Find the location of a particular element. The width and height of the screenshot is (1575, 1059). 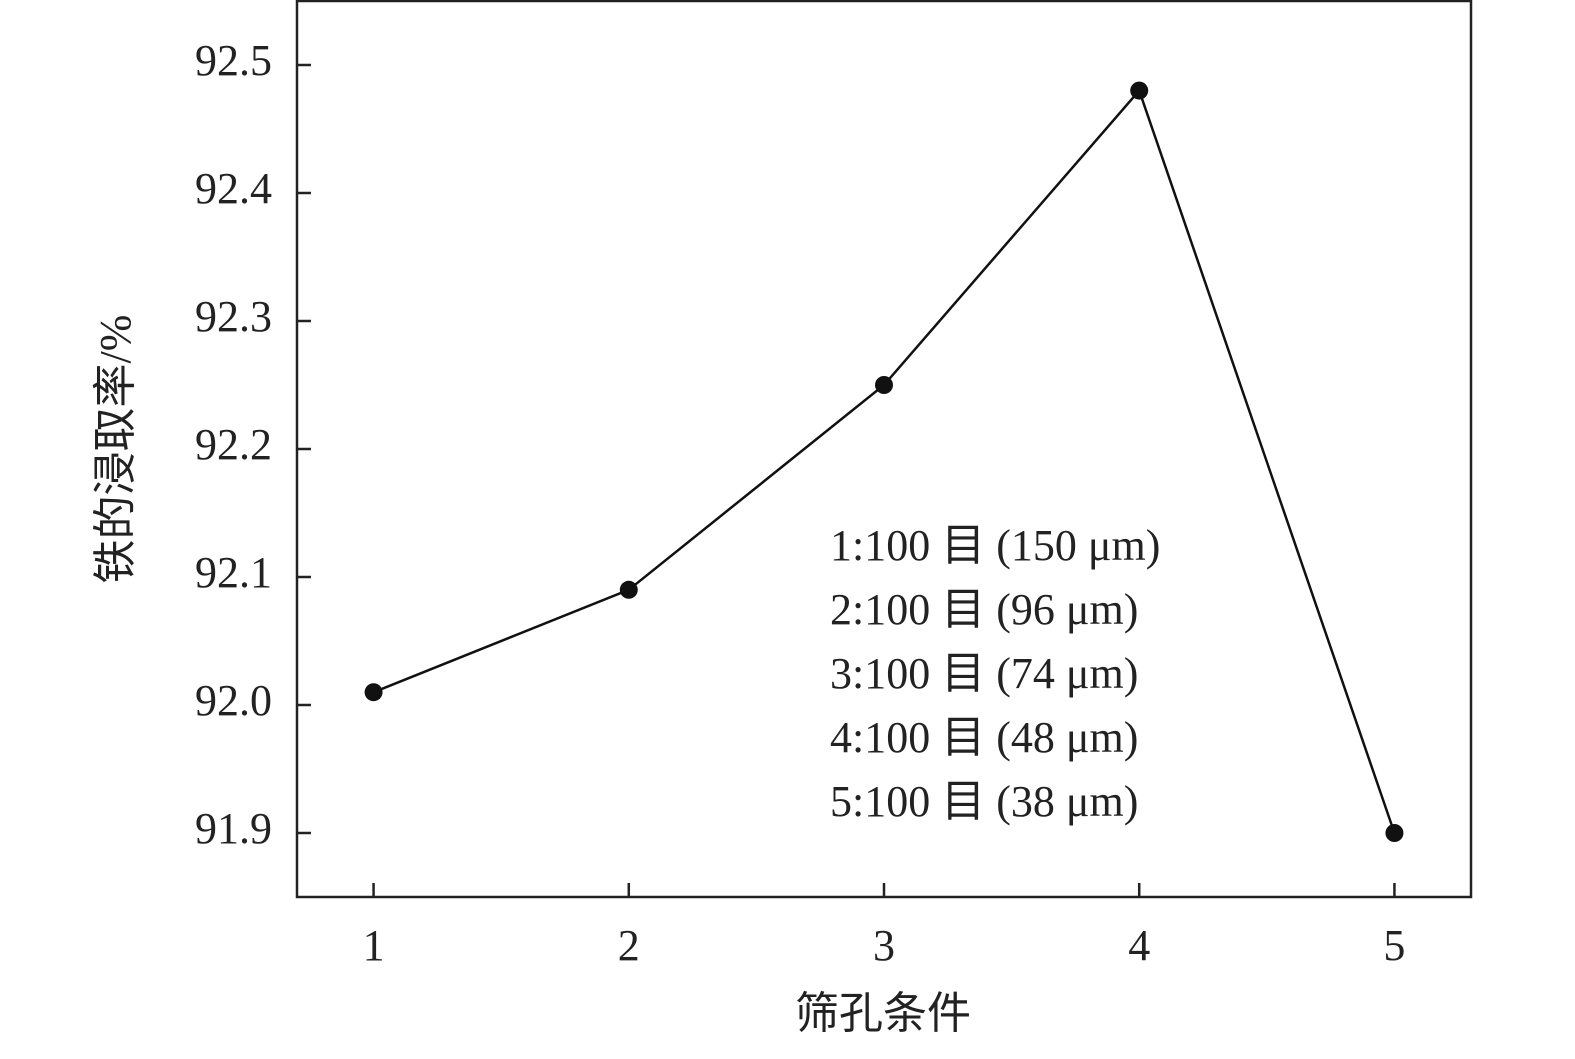

y-tick-label: 92.5 is located at coordinates (233, 60).